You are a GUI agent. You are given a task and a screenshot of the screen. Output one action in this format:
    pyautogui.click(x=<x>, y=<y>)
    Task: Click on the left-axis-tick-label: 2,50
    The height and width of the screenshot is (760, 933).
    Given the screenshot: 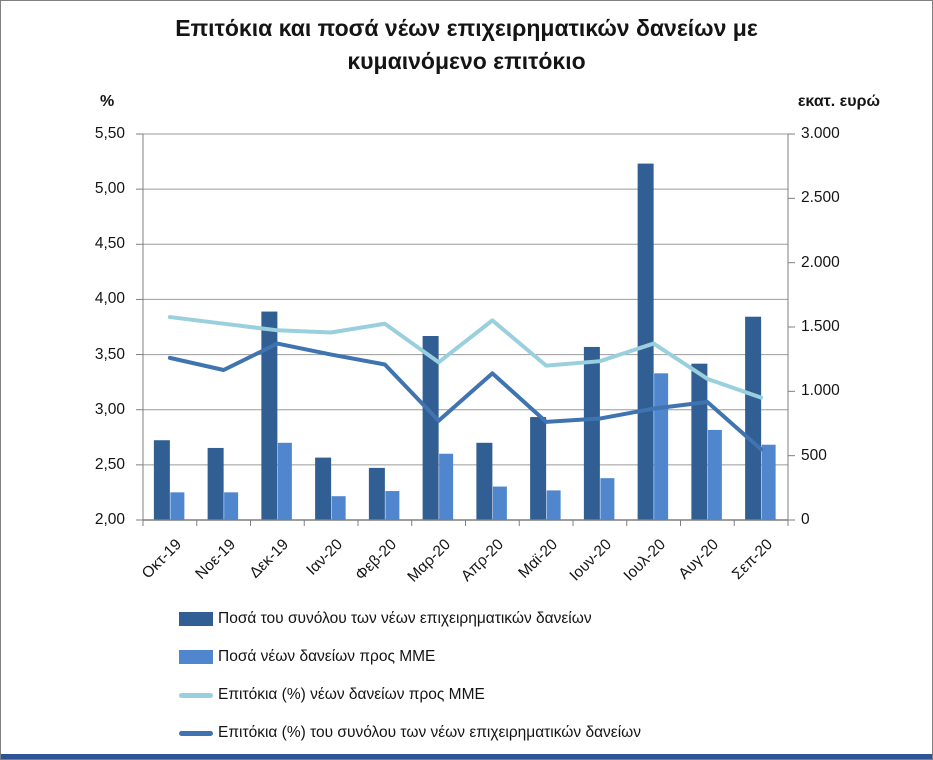 What is the action you would take?
    pyautogui.click(x=109, y=464)
    